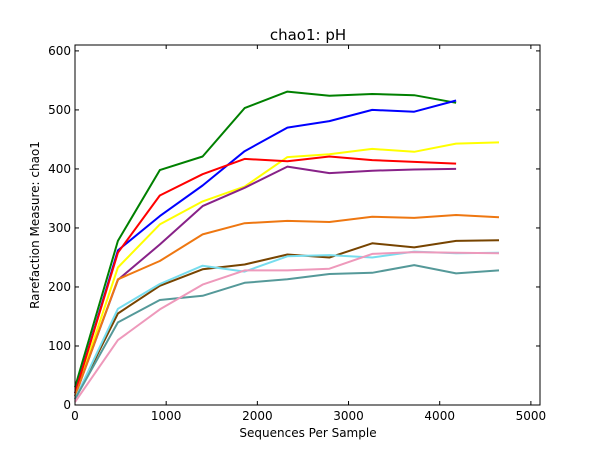  What do you see at coordinates (75, 416) in the screenshot?
I see `x-tick-label: 0` at bounding box center [75, 416].